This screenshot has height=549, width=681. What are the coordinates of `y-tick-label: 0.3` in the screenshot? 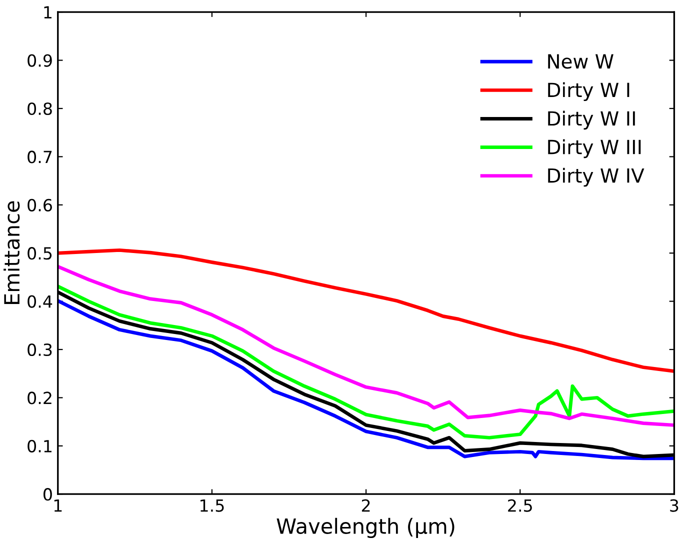 It's located at (40, 349).